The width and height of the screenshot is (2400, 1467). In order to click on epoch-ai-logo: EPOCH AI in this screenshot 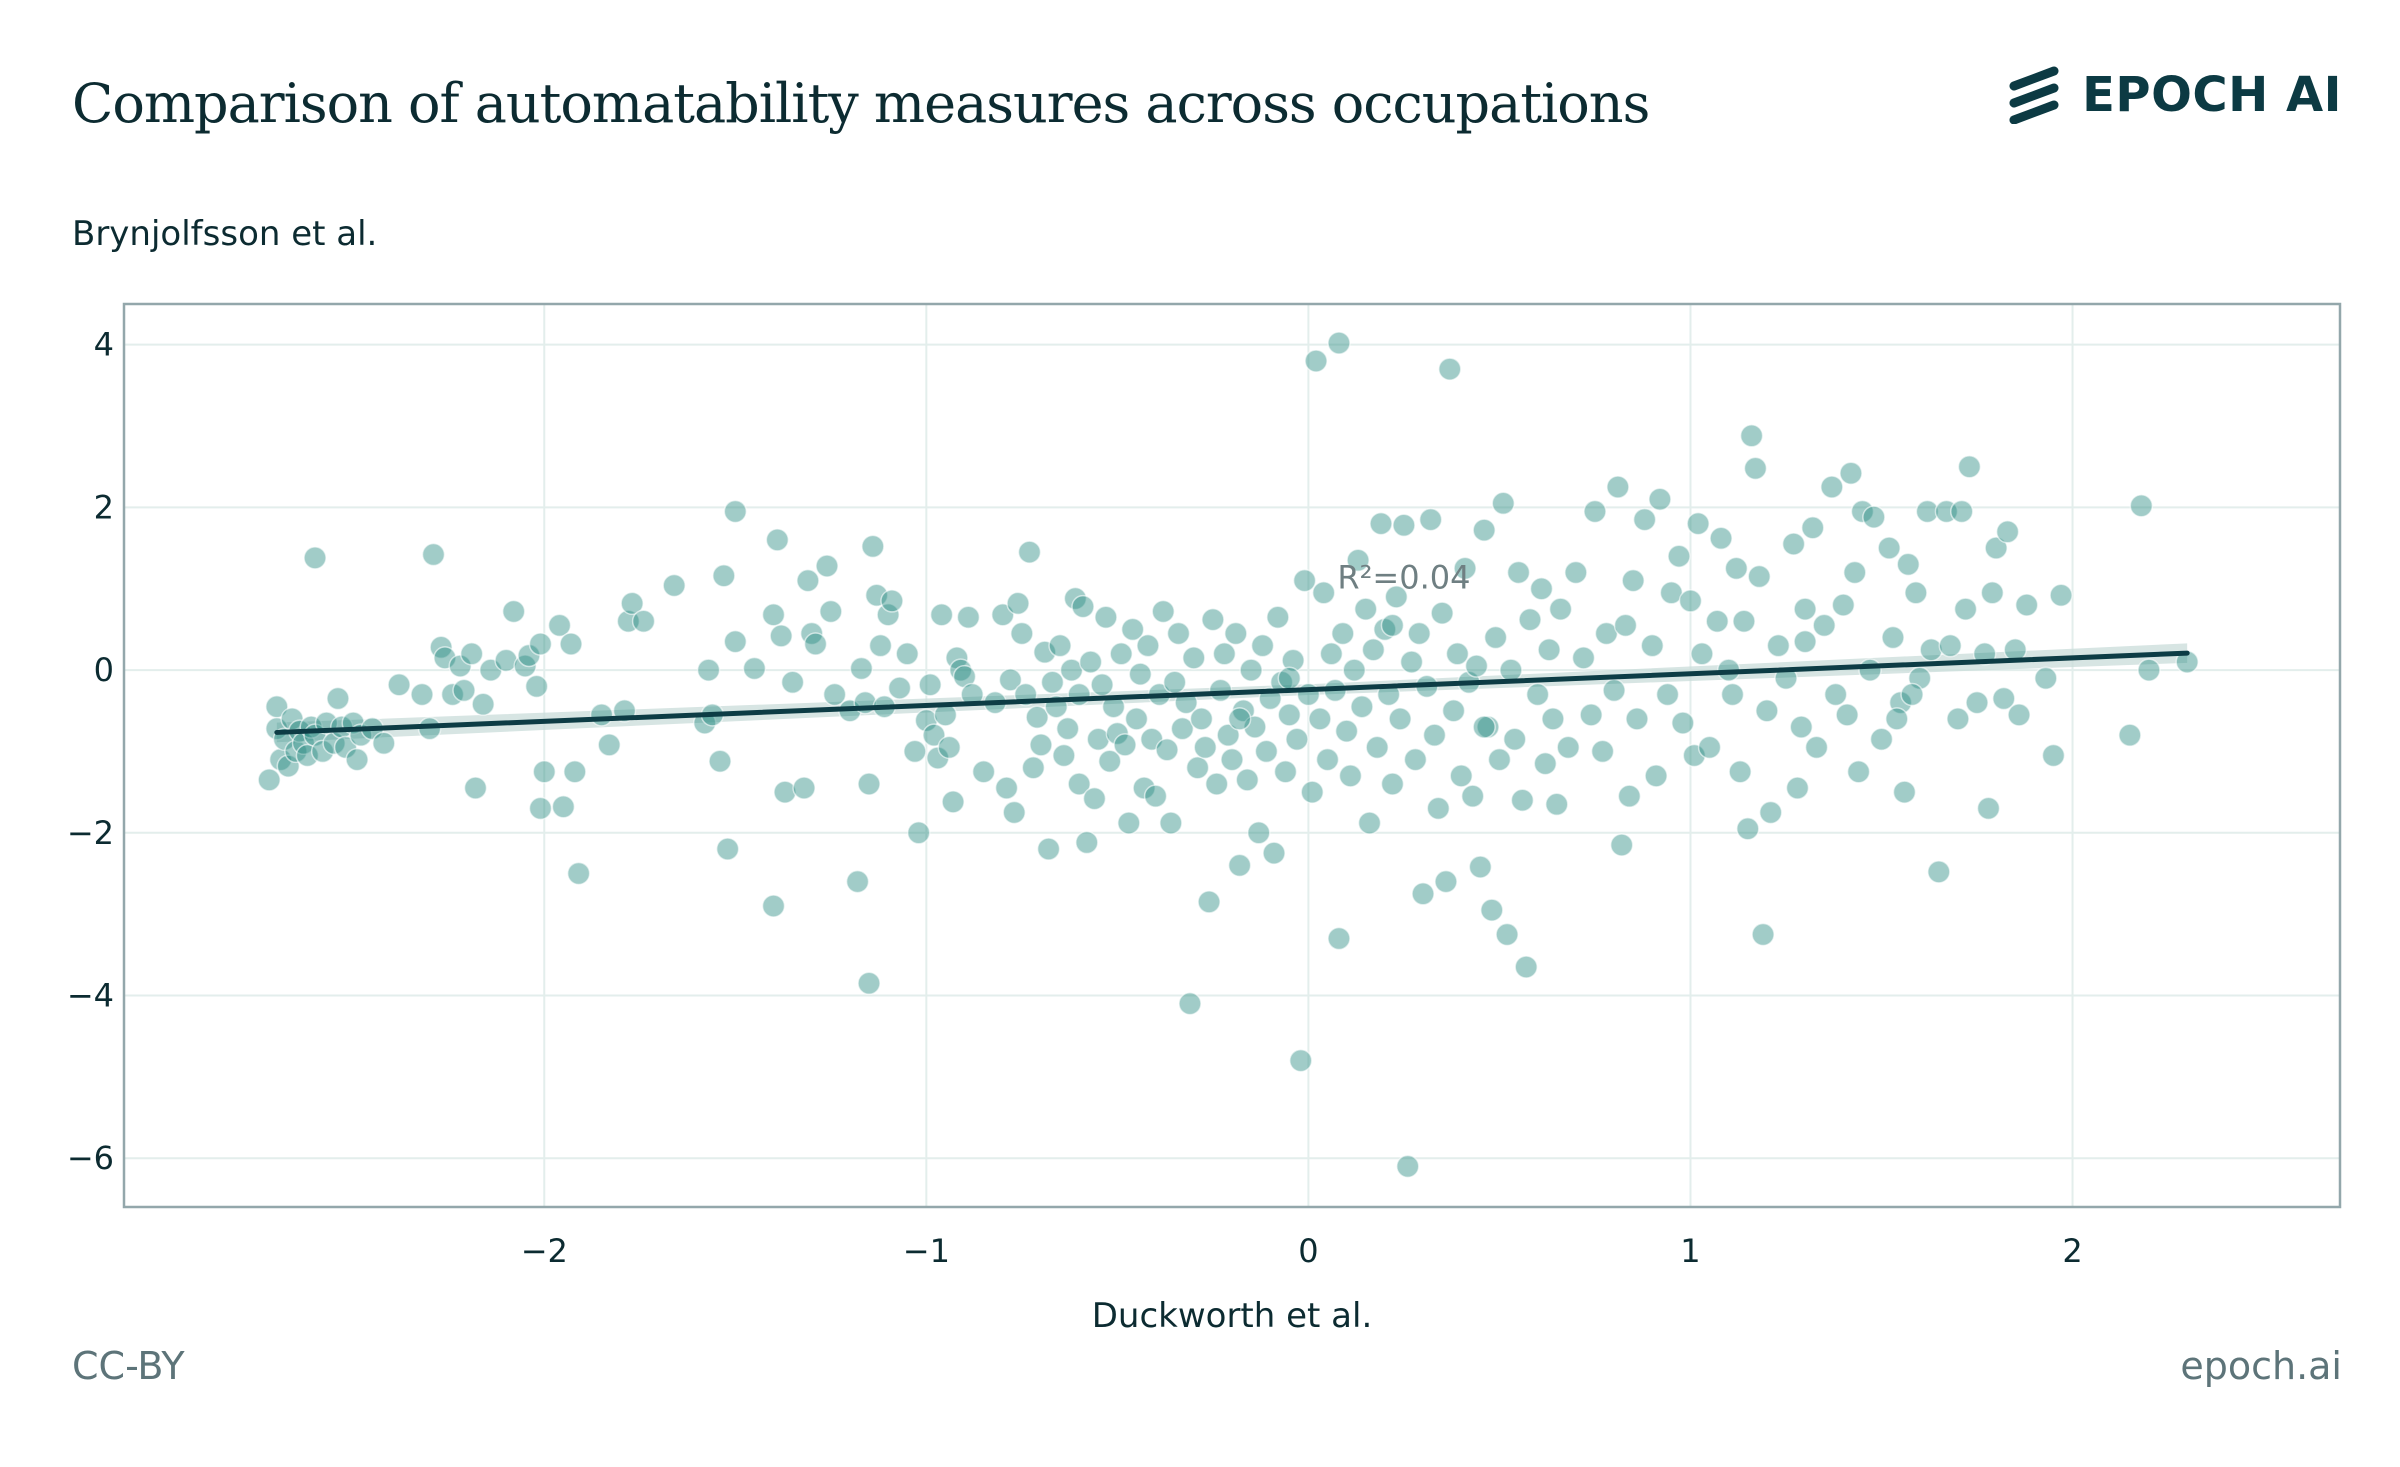, I will do `click(2174, 95)`.